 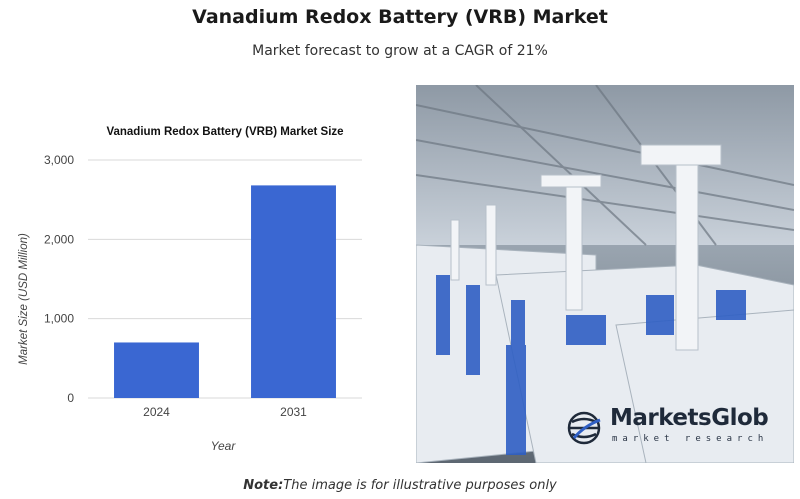 I want to click on x-tick-label: 2031, so click(x=293, y=412).